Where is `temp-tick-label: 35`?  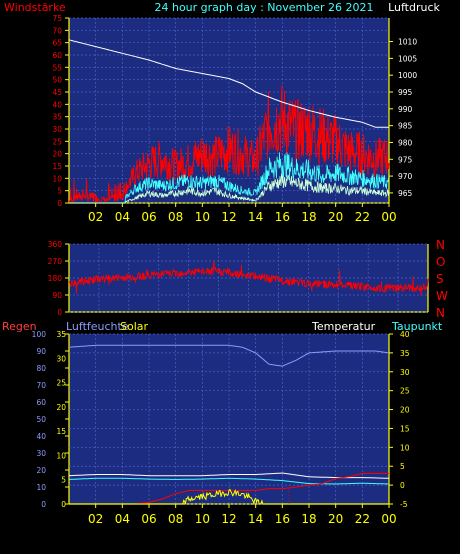
temp-tick-label: 35 is located at coordinates (405, 353).